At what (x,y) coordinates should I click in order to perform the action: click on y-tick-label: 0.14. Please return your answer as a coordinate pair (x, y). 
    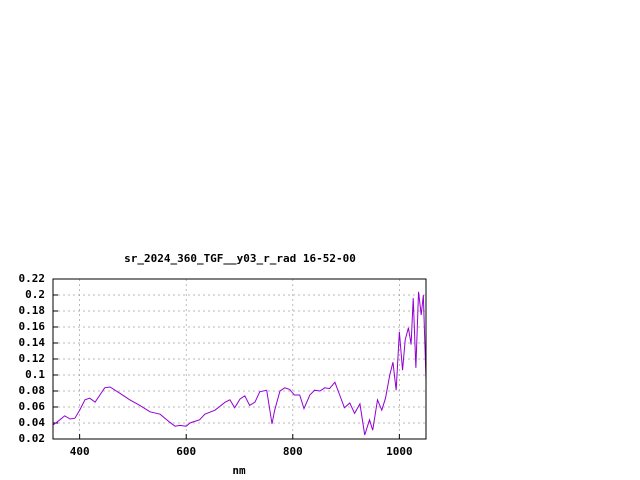
    Looking at the image, I should click on (32, 342).